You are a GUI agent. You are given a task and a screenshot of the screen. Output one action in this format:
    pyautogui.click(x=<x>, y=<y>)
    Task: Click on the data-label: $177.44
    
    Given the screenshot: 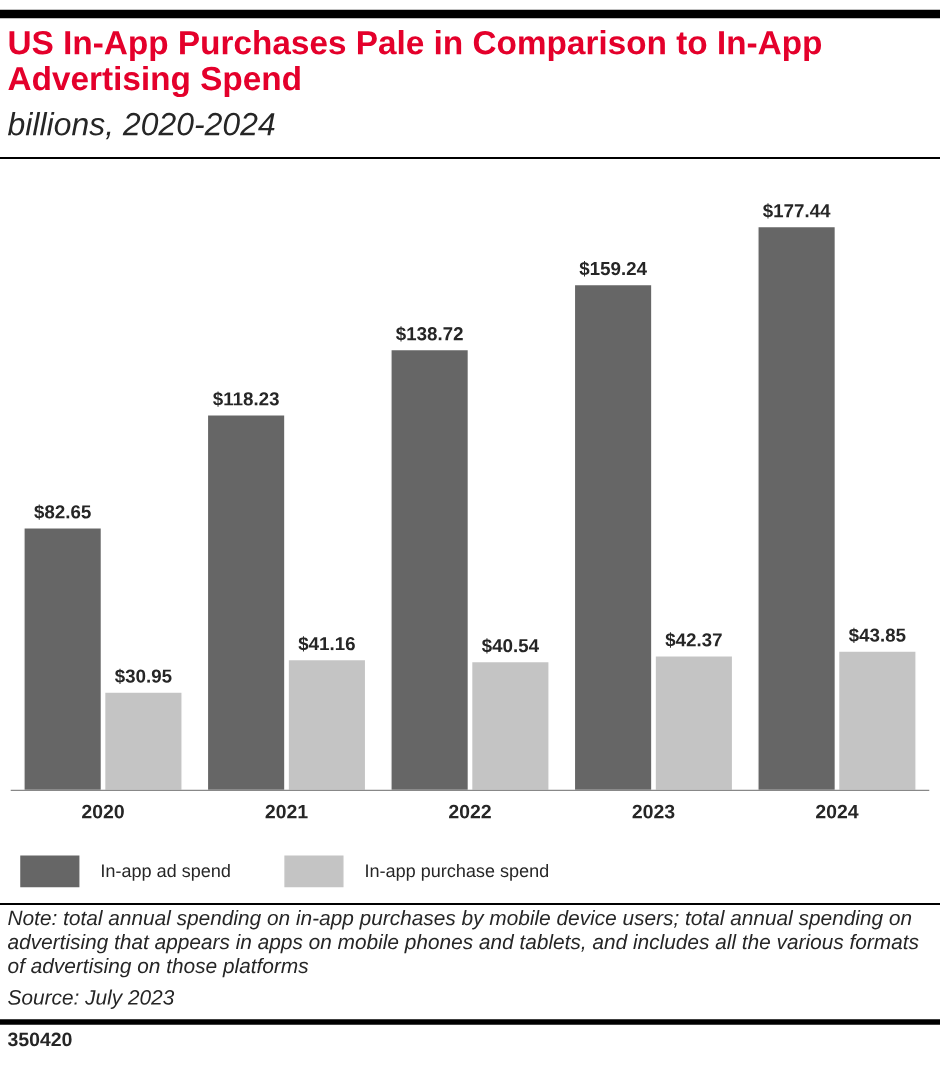 What is the action you would take?
    pyautogui.click(x=796, y=211)
    